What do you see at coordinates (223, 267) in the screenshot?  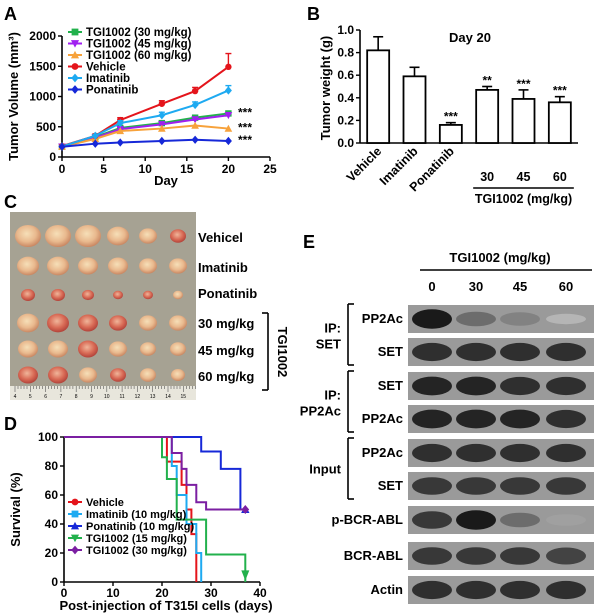 I see `row-label: Imatinib` at bounding box center [223, 267].